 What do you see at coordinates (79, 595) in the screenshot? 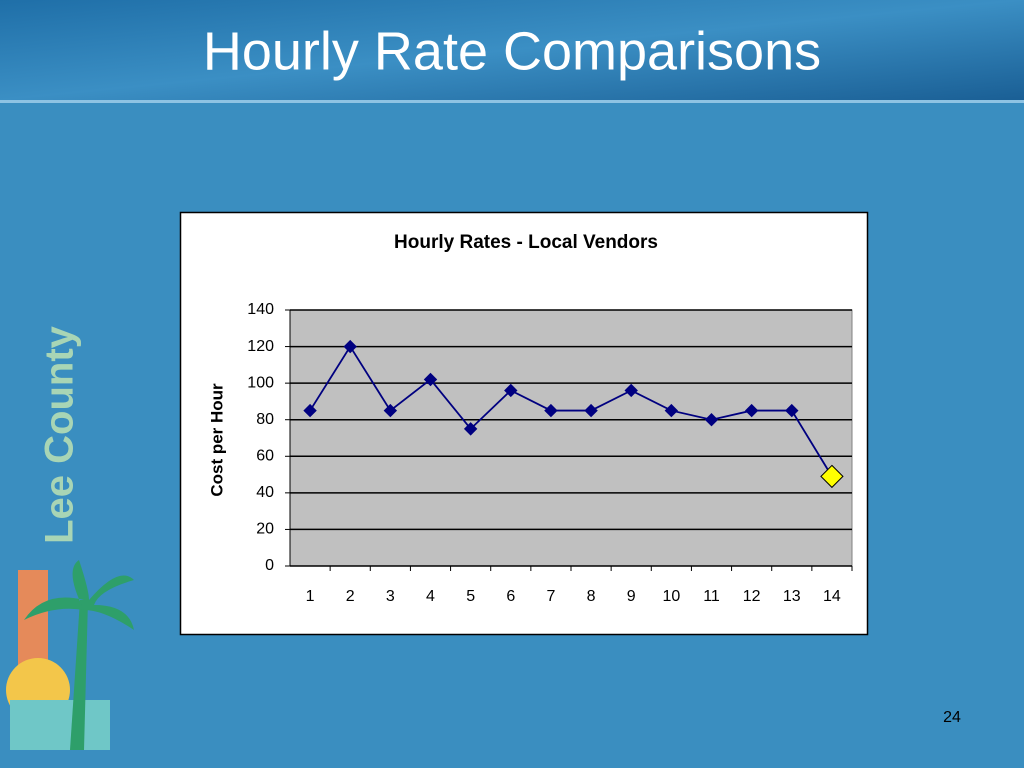
I see `logo-fronds` at bounding box center [79, 595].